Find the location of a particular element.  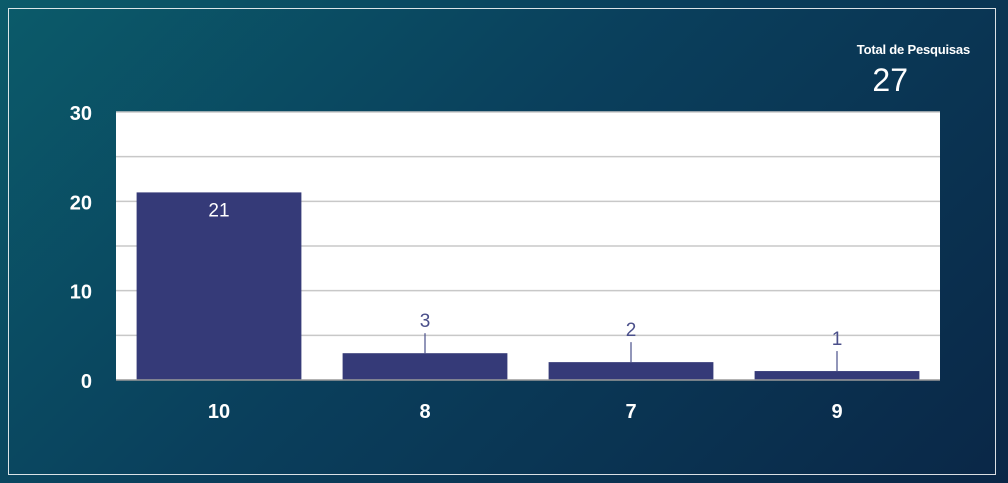

y-tick-label: 10 is located at coordinates (81, 293).